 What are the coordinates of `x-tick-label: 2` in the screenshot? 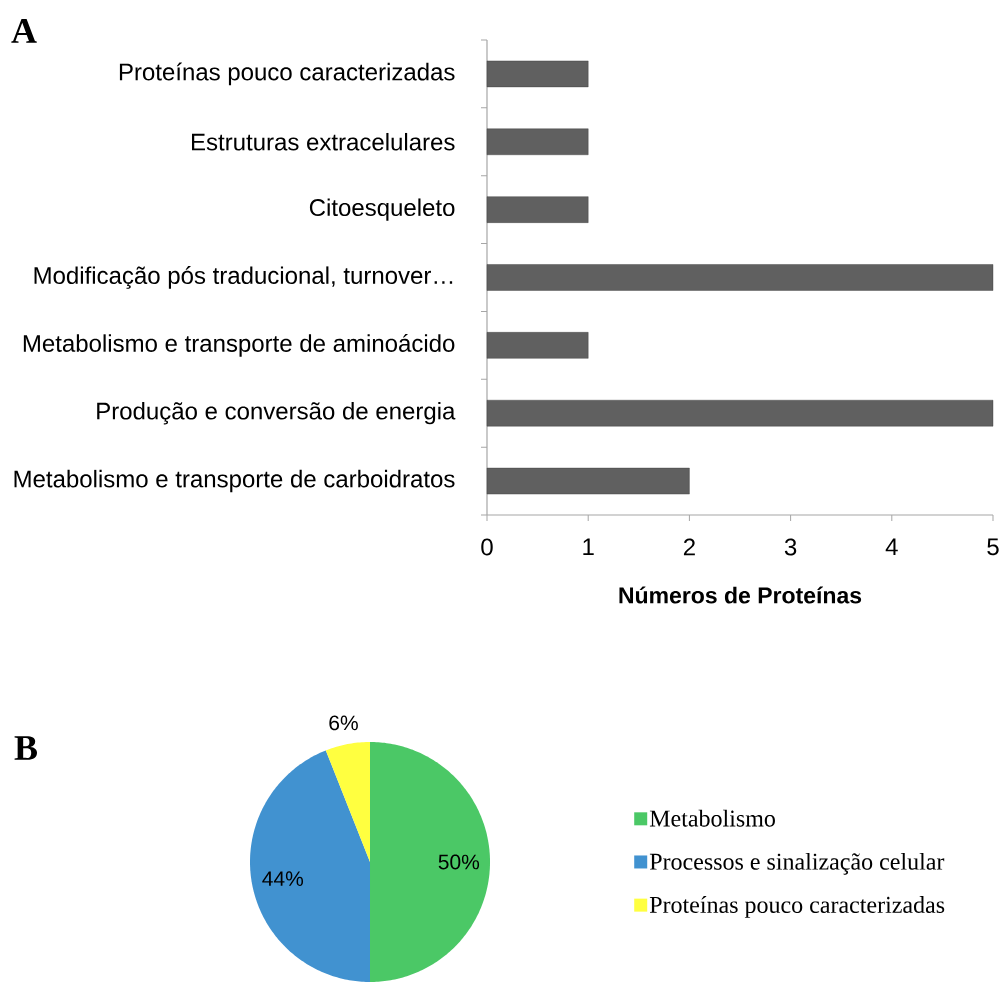 It's located at (689, 547).